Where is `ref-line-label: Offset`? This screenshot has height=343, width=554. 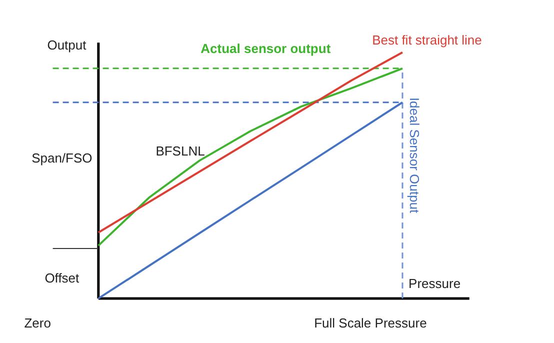 ref-line-label: Offset is located at coordinates (62, 278).